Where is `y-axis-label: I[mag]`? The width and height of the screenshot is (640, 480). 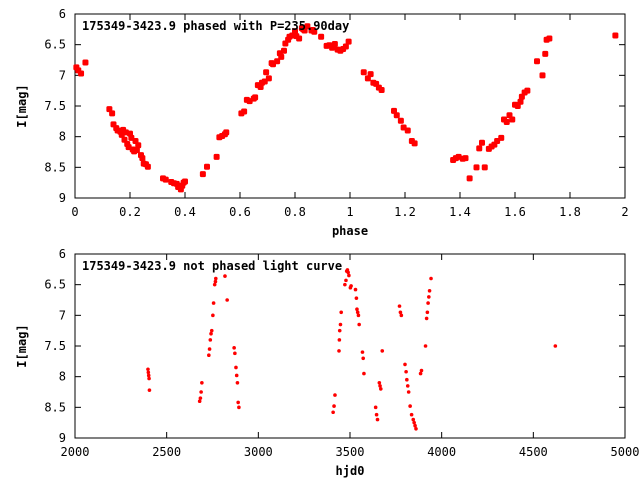
y-axis-label: I[mag] is located at coordinates (22, 105).